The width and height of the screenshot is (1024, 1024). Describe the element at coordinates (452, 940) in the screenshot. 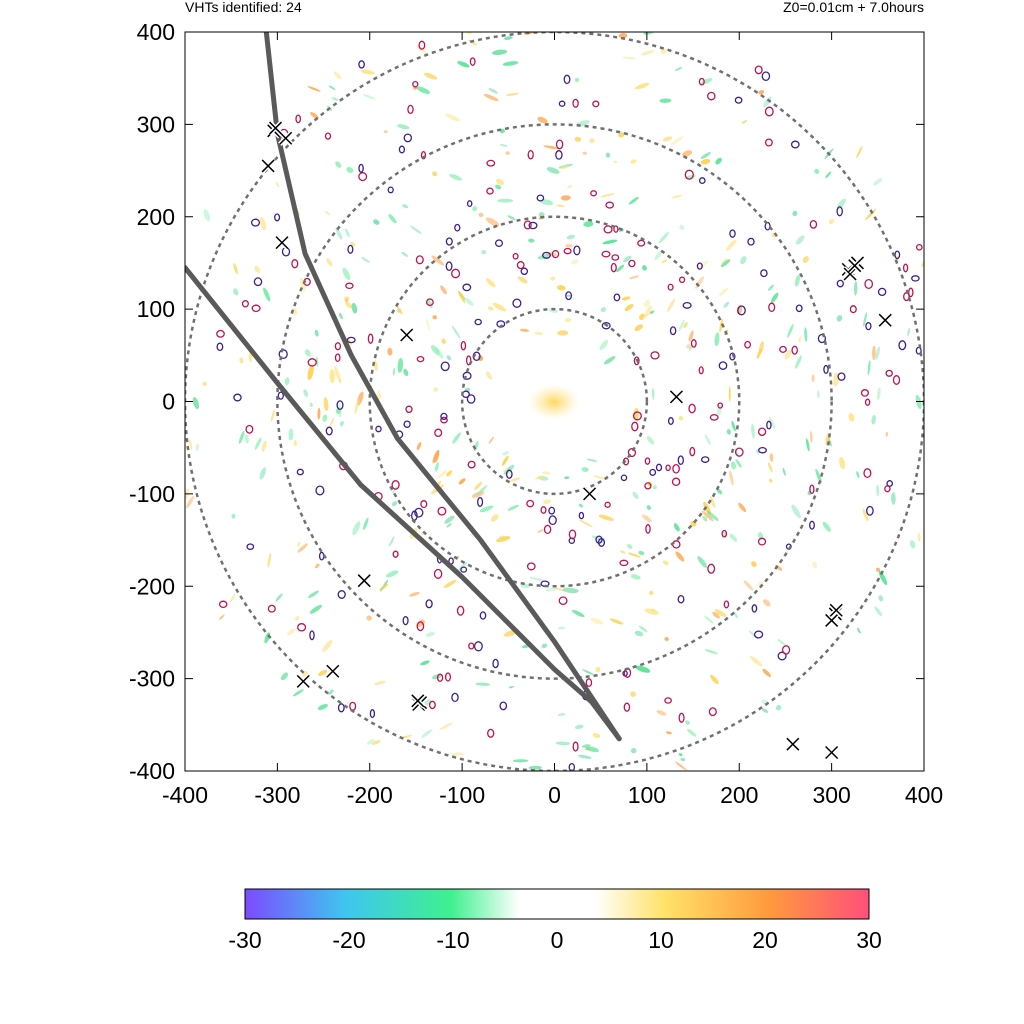

I see `colorbar-tick-label: -10` at that location.